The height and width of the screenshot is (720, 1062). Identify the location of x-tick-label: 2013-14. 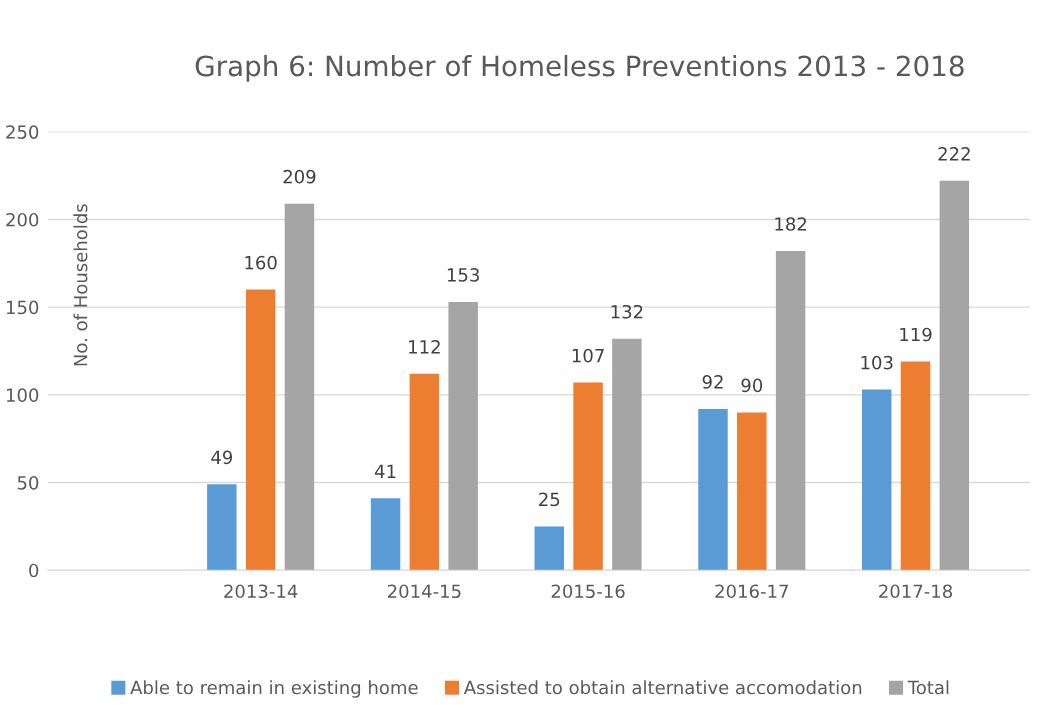
(261, 591).